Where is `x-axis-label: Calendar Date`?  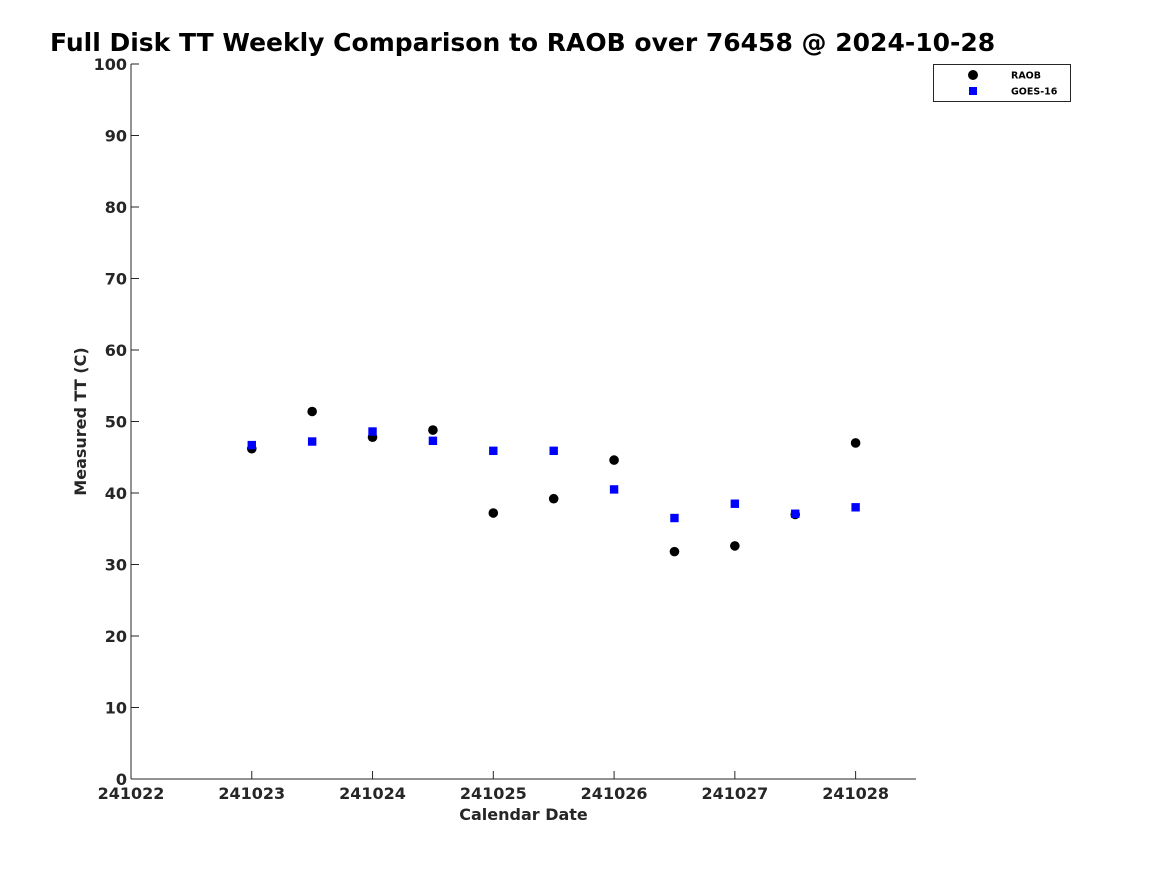
x-axis-label: Calendar Date is located at coordinates (523, 814).